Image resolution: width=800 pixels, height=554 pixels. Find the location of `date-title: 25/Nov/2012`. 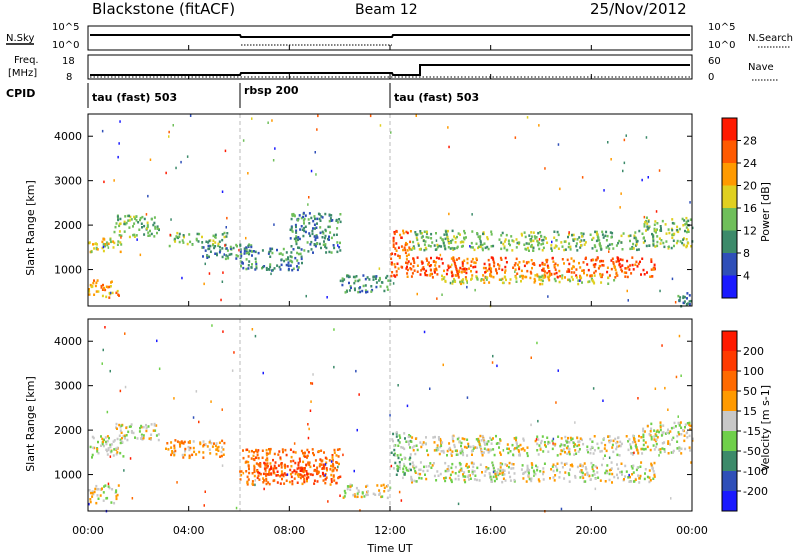

date-title: 25/Nov/2012 is located at coordinates (638, 9).